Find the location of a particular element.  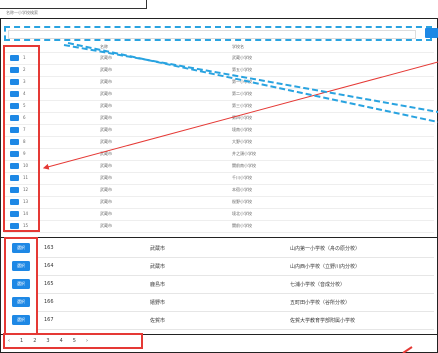

row-number: 5 is located at coordinates (24, 105).